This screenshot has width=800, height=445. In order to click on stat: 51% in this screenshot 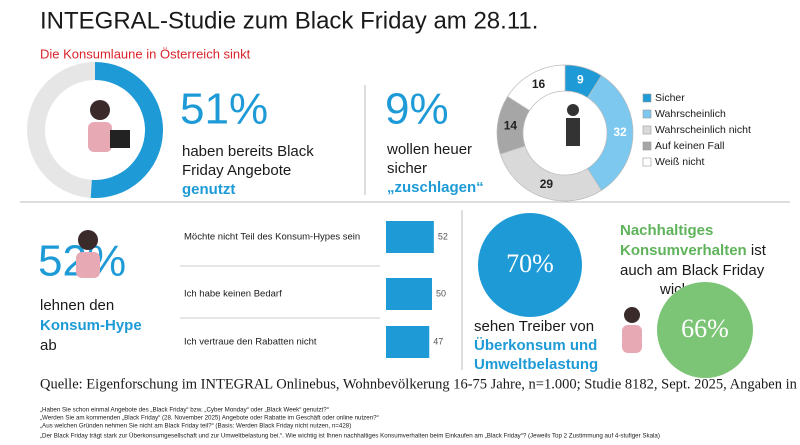, I will do `click(224, 109)`.